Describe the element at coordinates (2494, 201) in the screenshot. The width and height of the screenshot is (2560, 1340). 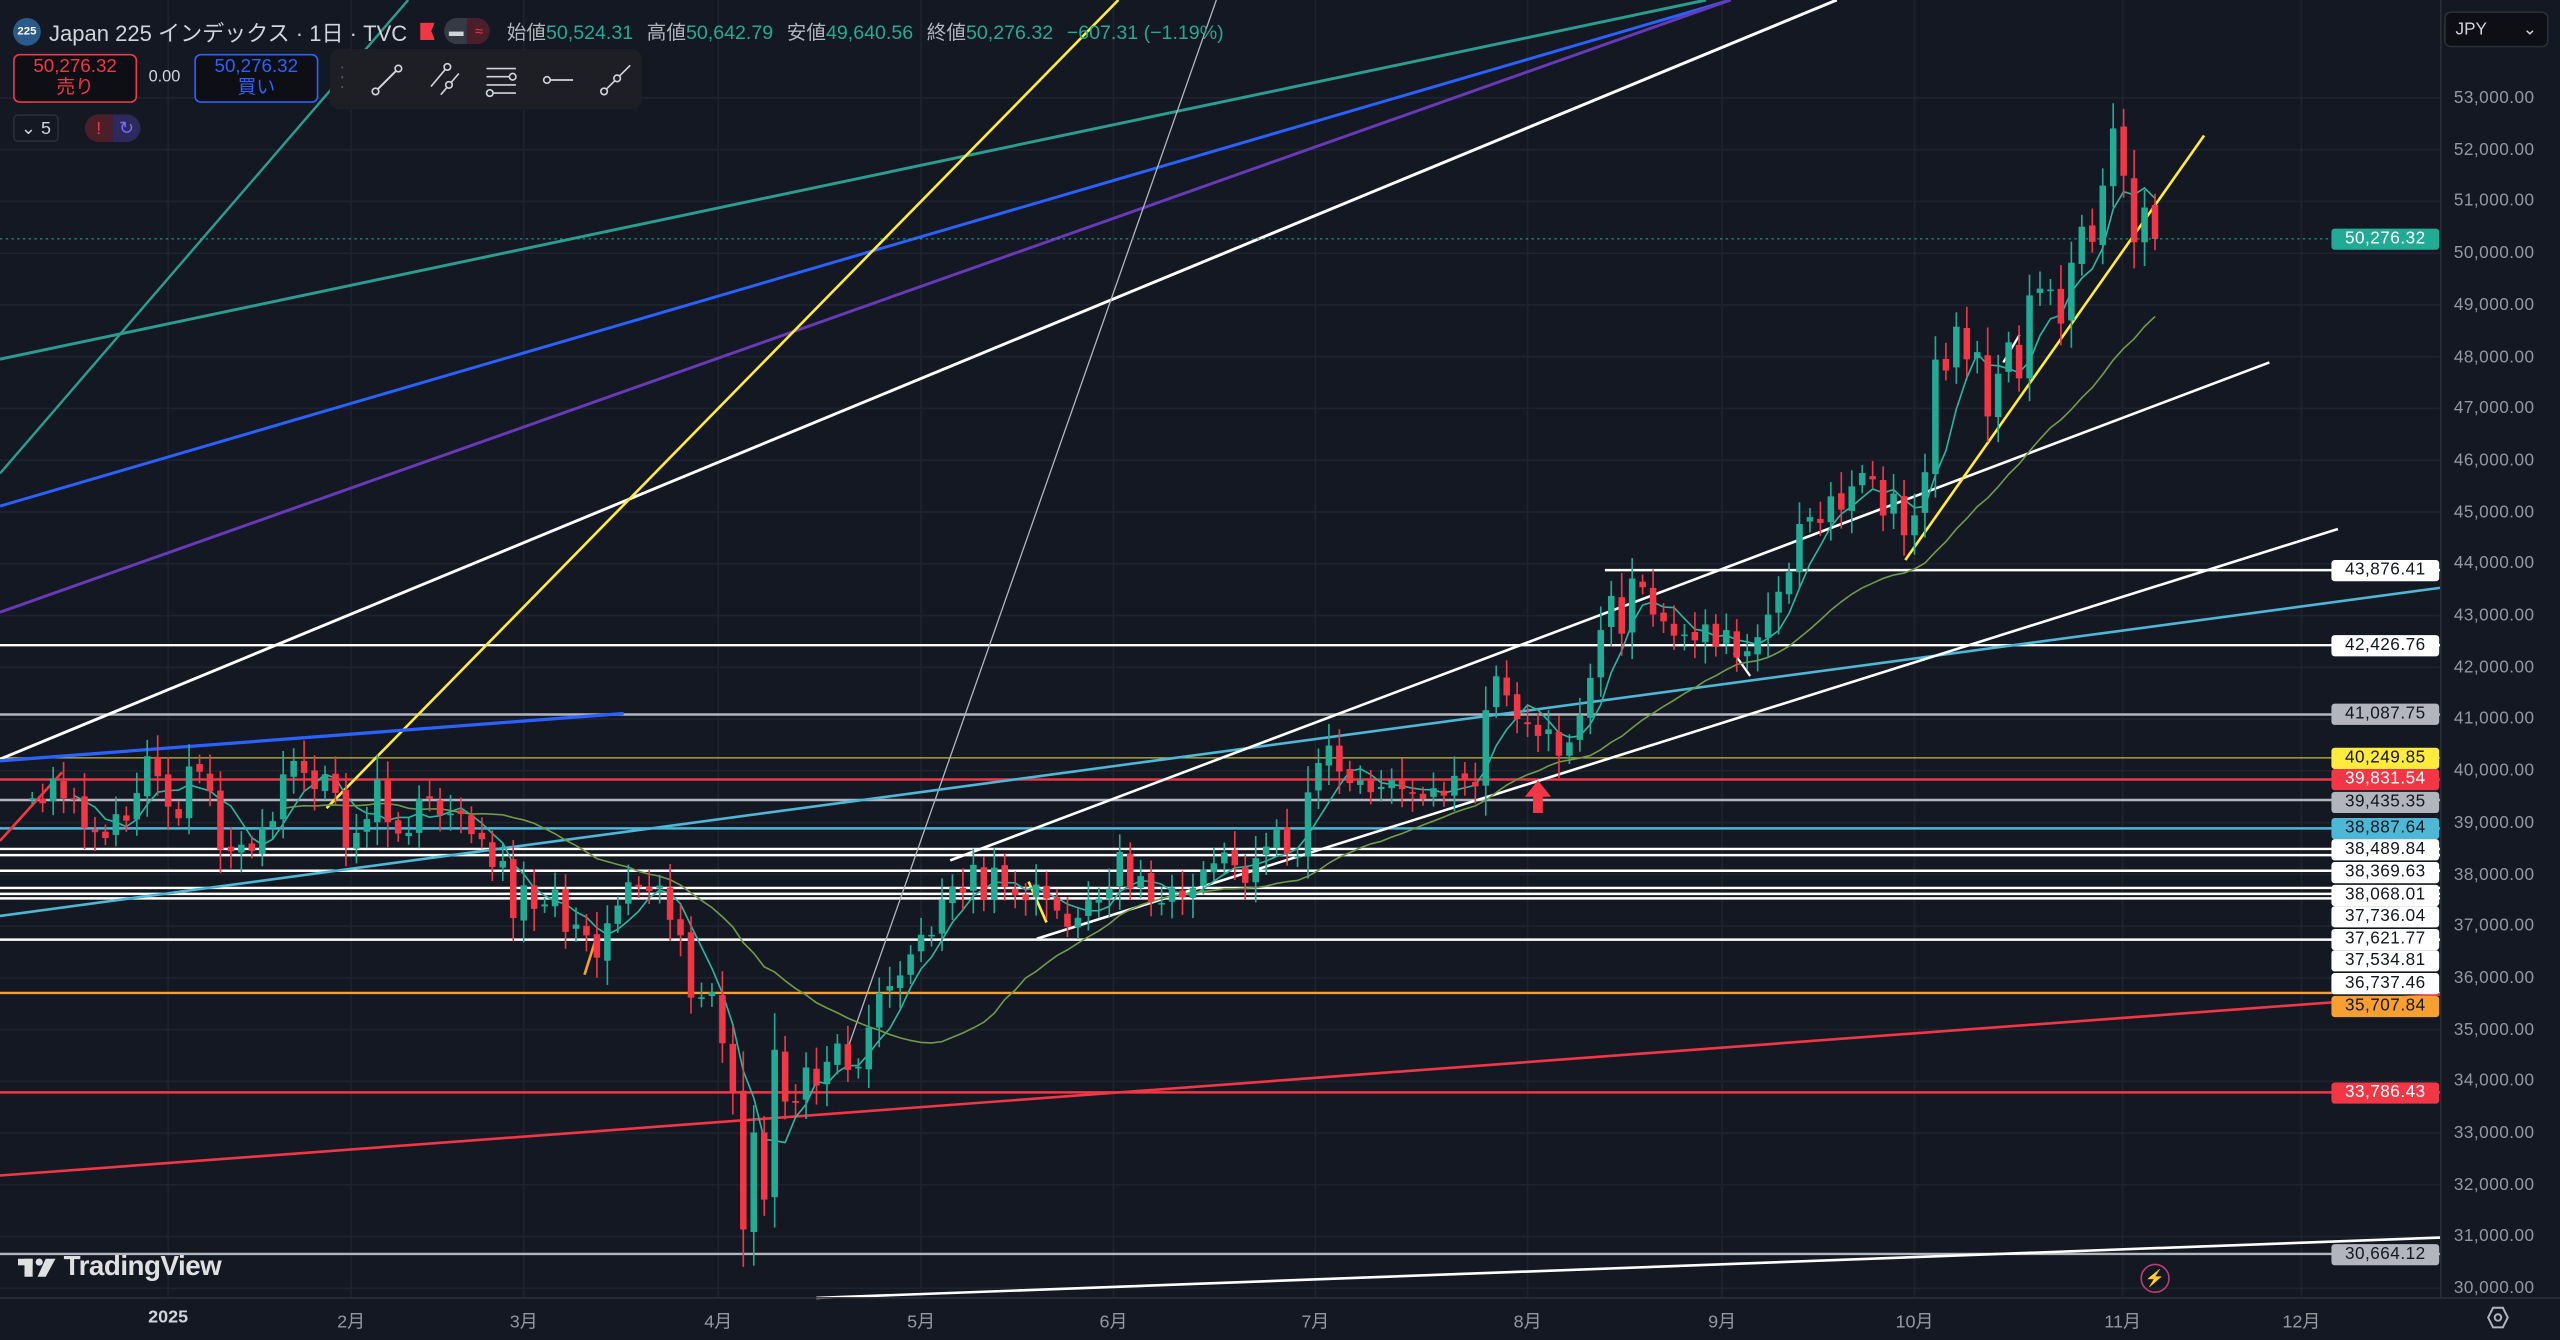
I see `price-tick-label: 51,000.00` at that location.